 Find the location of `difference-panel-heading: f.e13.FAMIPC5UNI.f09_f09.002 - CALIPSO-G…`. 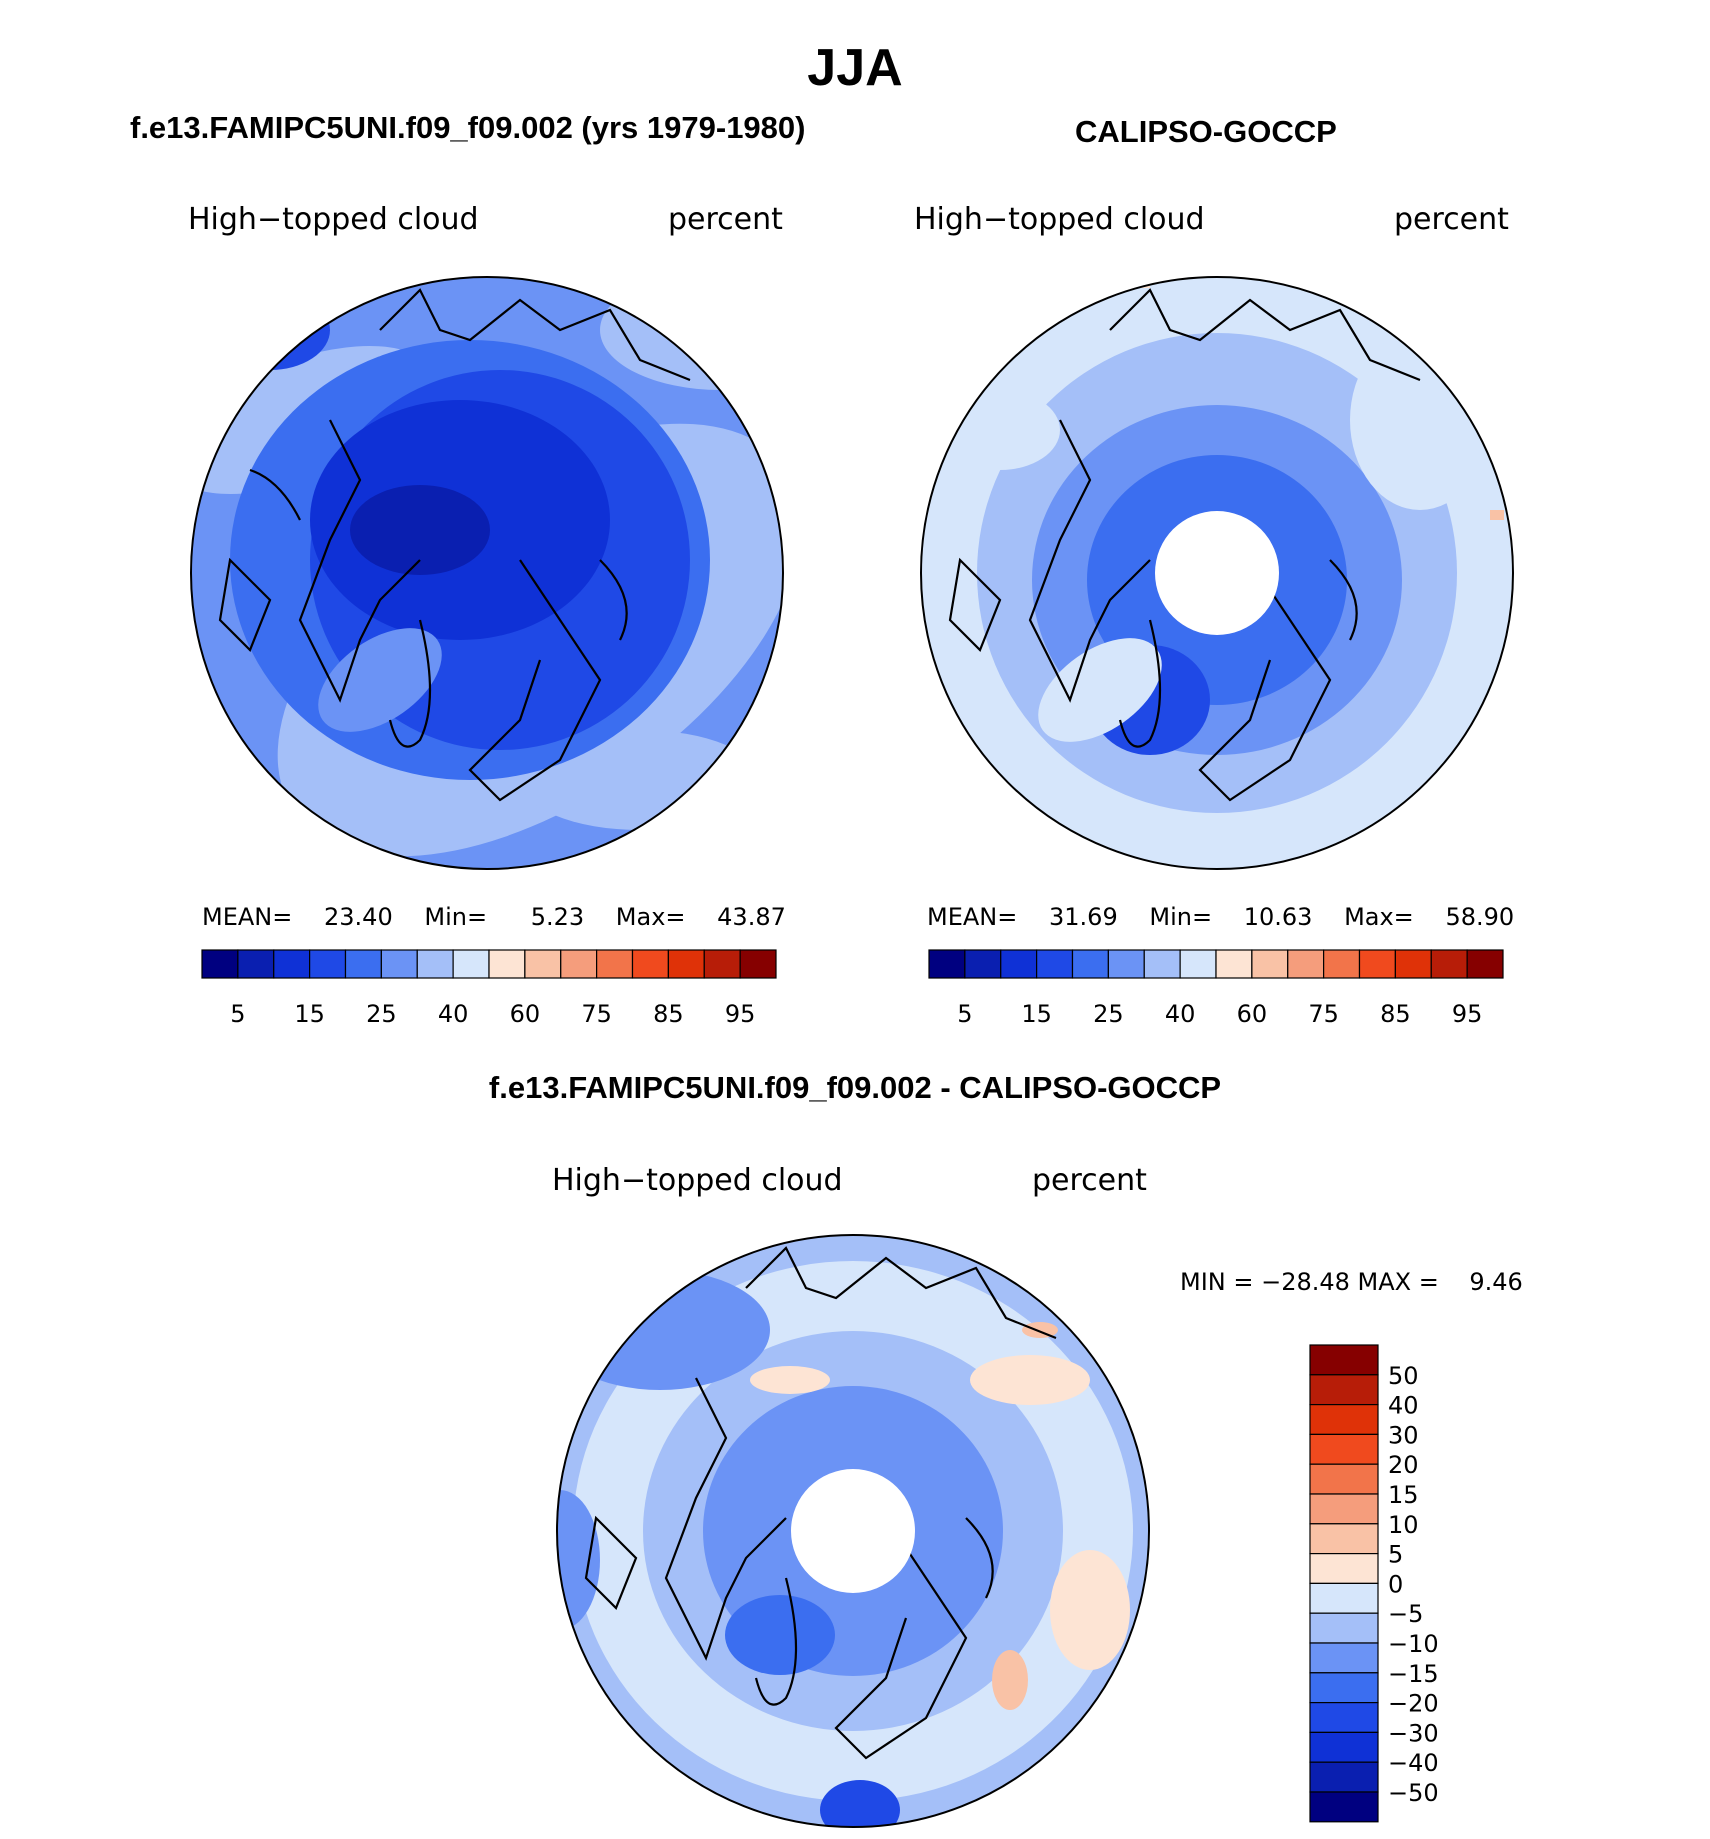

difference-panel-heading: f.e13.FAMIPC5UNI.f09_f09.002 - CALIPSO-G… is located at coordinates (855, 1087).